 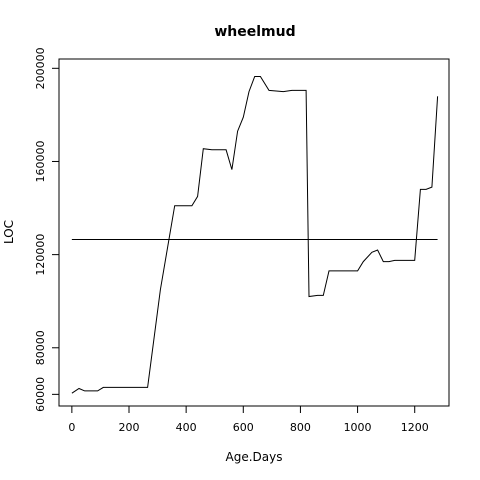 I want to click on x-tick-label: 400, so click(x=186, y=427).